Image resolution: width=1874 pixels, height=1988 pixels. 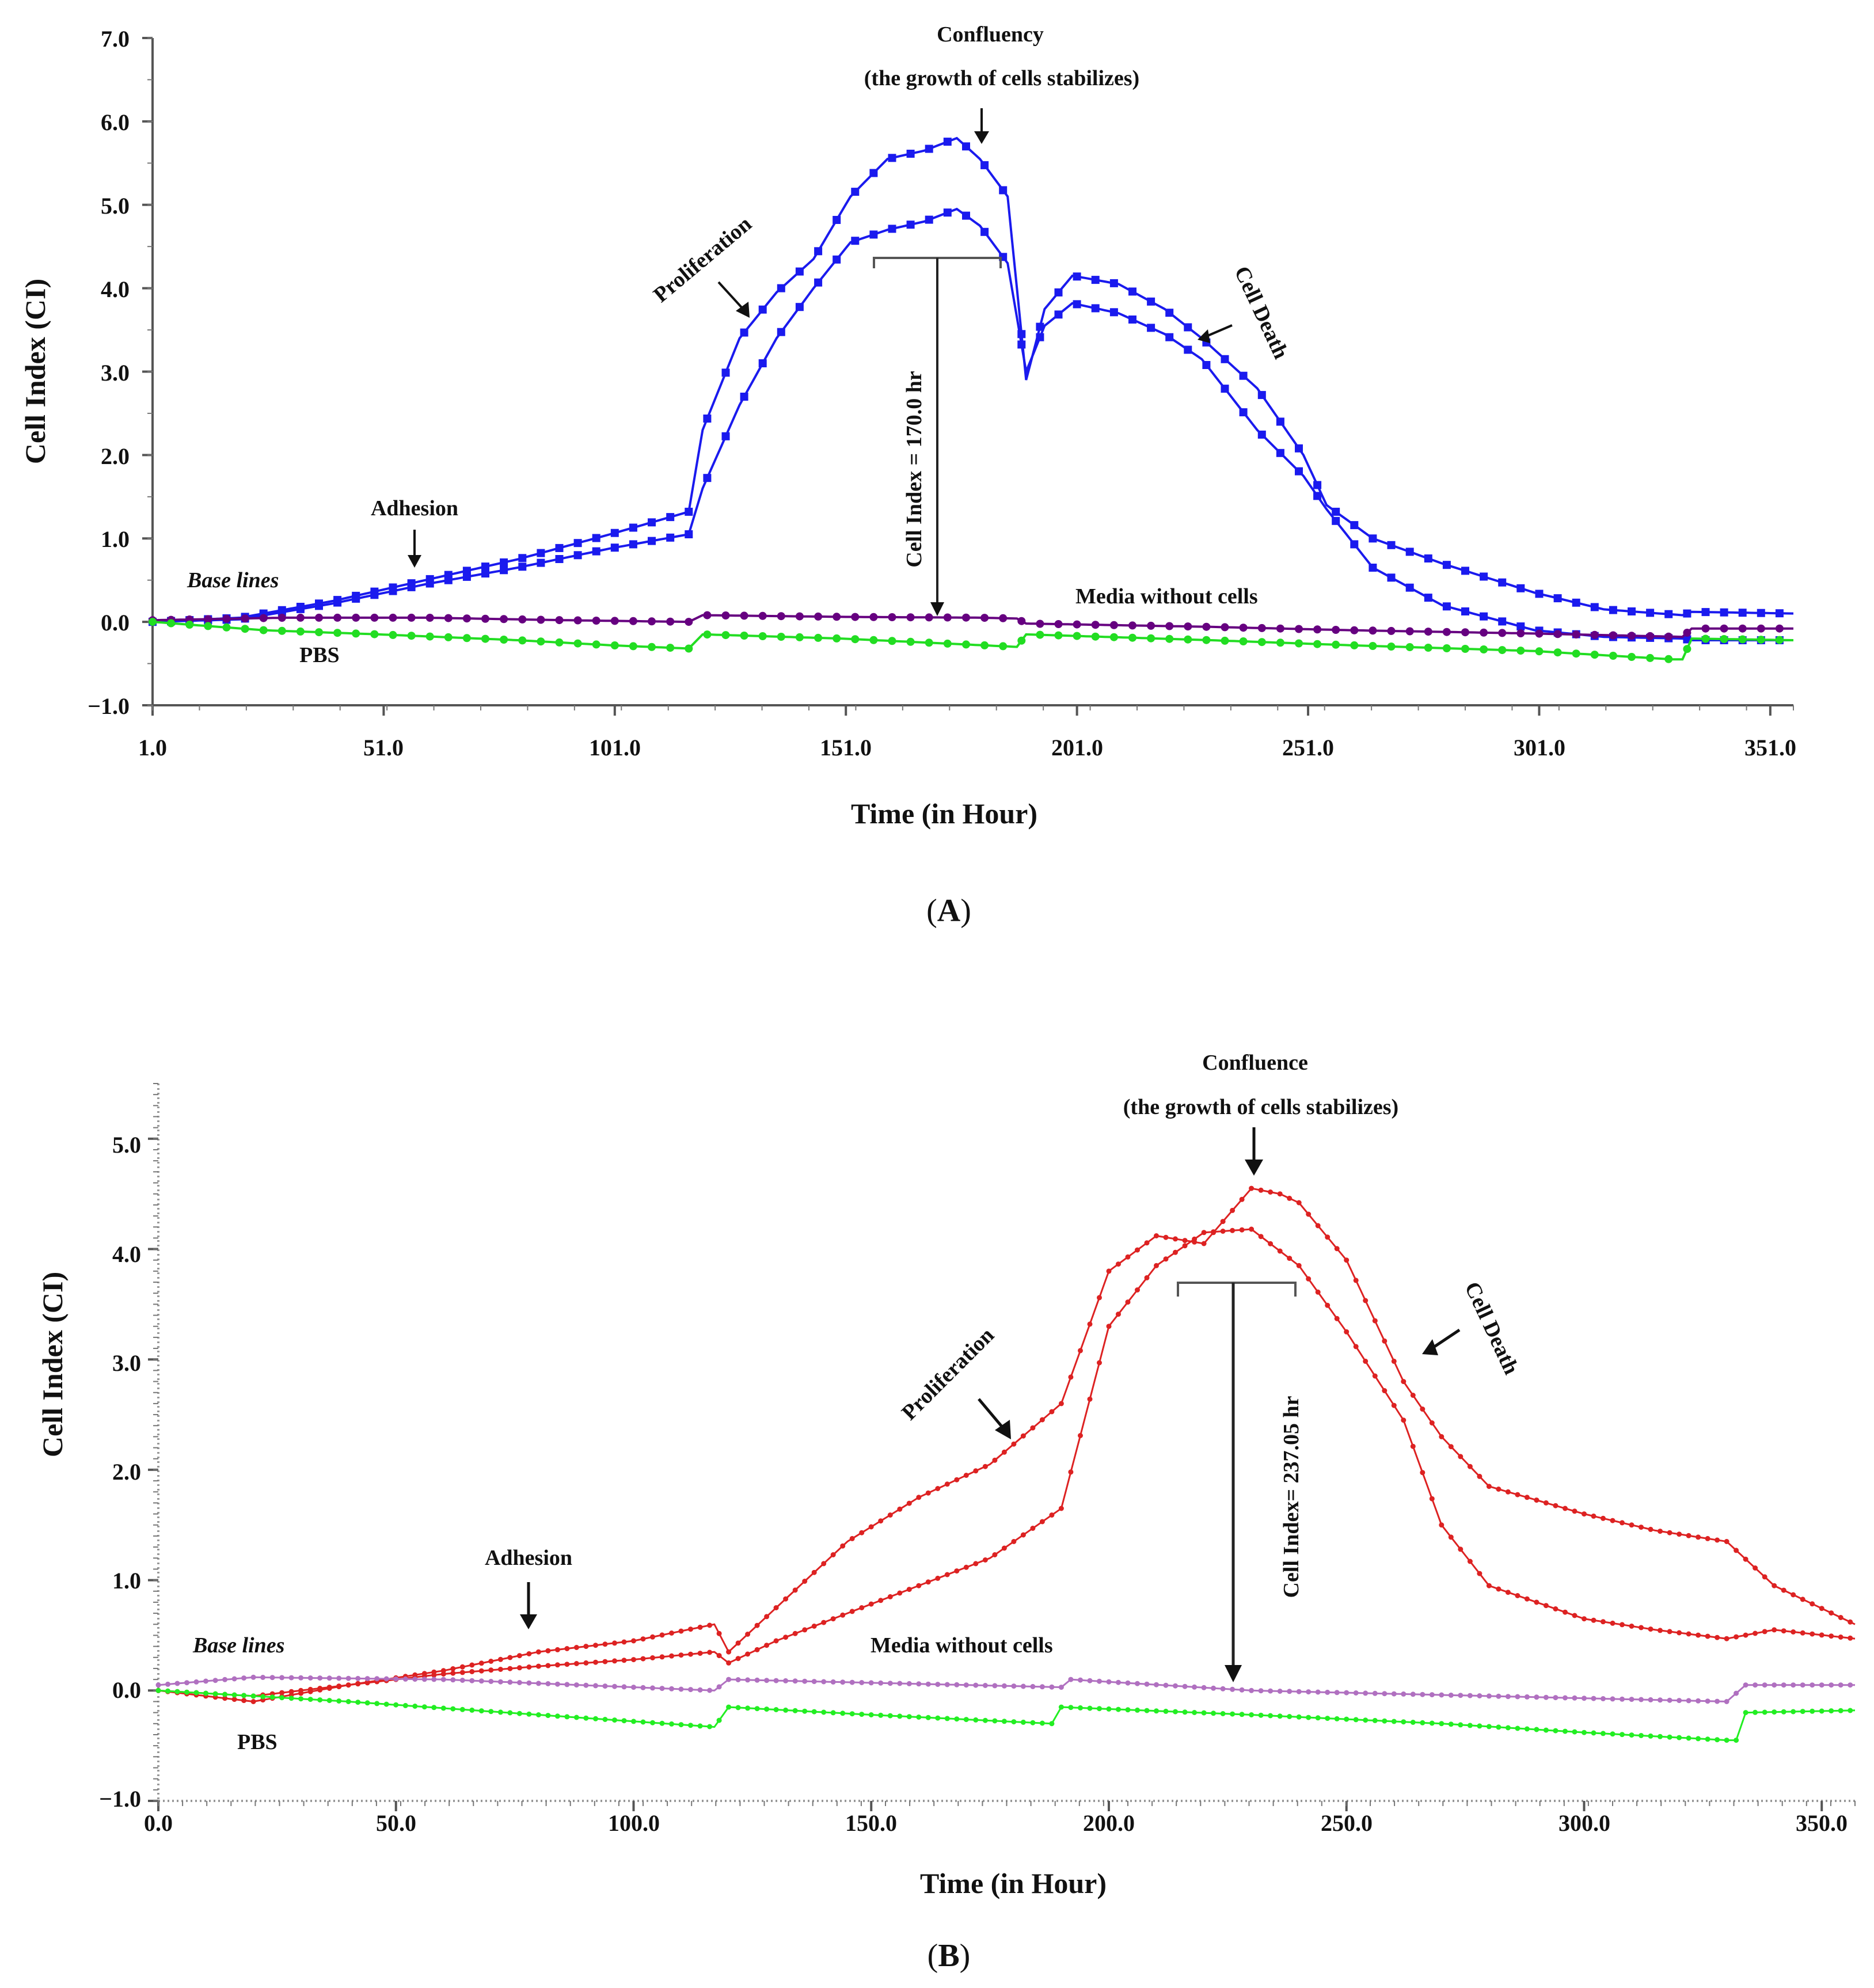 I want to click on cell-index-label: Cell Index = 170.0 hr, so click(x=914, y=470).